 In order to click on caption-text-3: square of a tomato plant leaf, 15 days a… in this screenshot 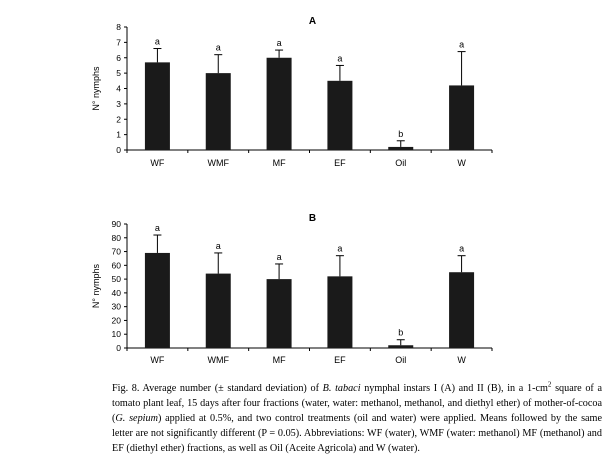, I will do `click(357, 403)`.